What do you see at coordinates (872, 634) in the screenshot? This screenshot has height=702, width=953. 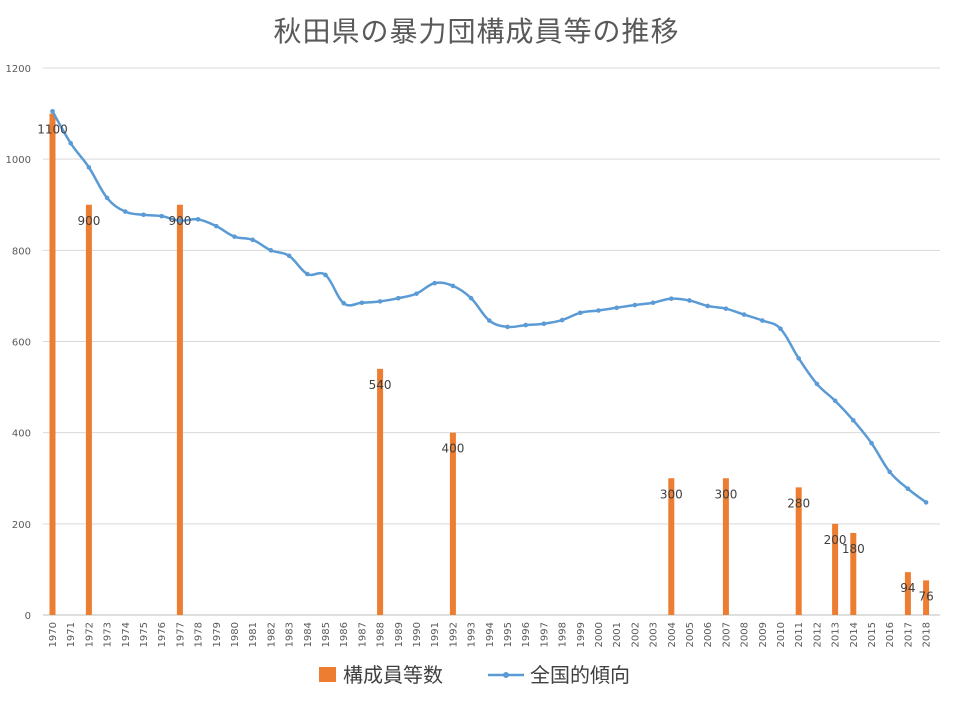 I see `x-tick-label: 2015` at bounding box center [872, 634].